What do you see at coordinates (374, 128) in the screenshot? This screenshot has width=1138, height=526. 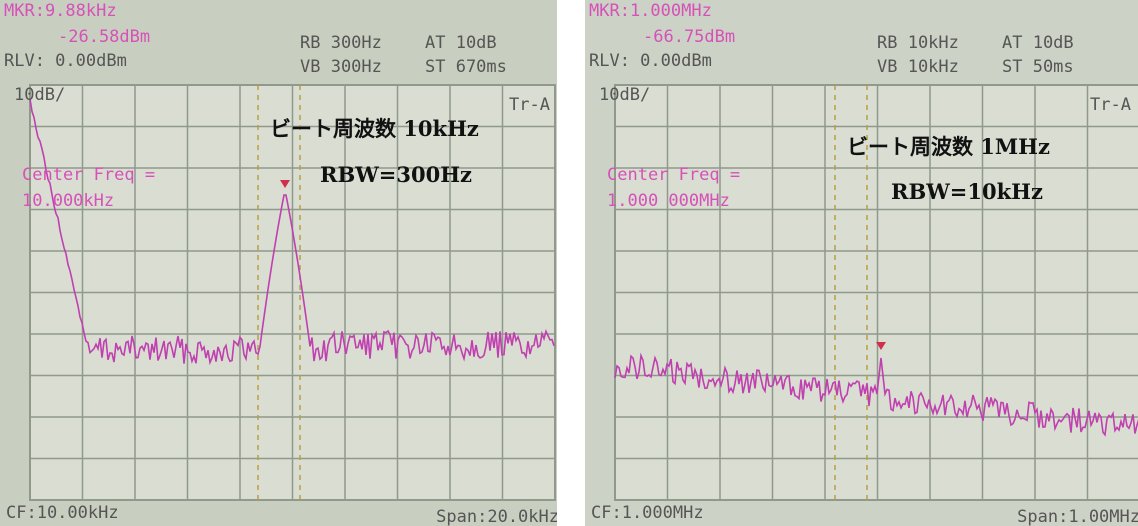 I see `annotation: ビート周波数 10kHz` at bounding box center [374, 128].